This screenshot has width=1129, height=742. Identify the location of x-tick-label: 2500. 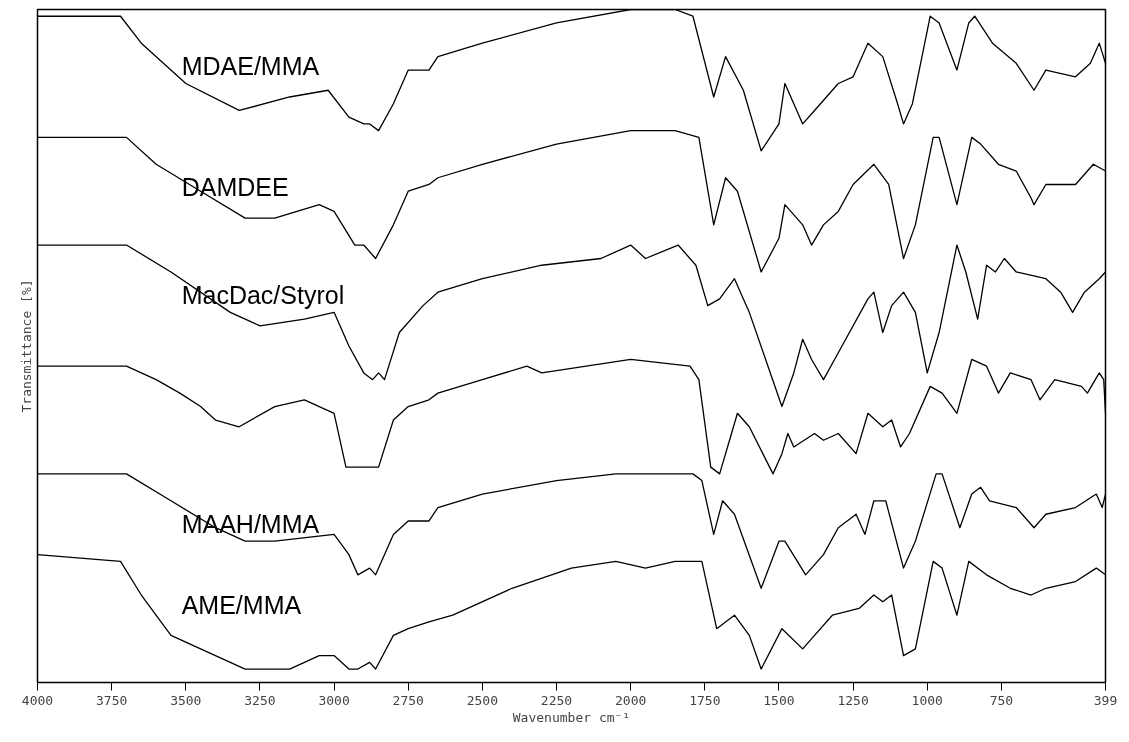
(482, 700).